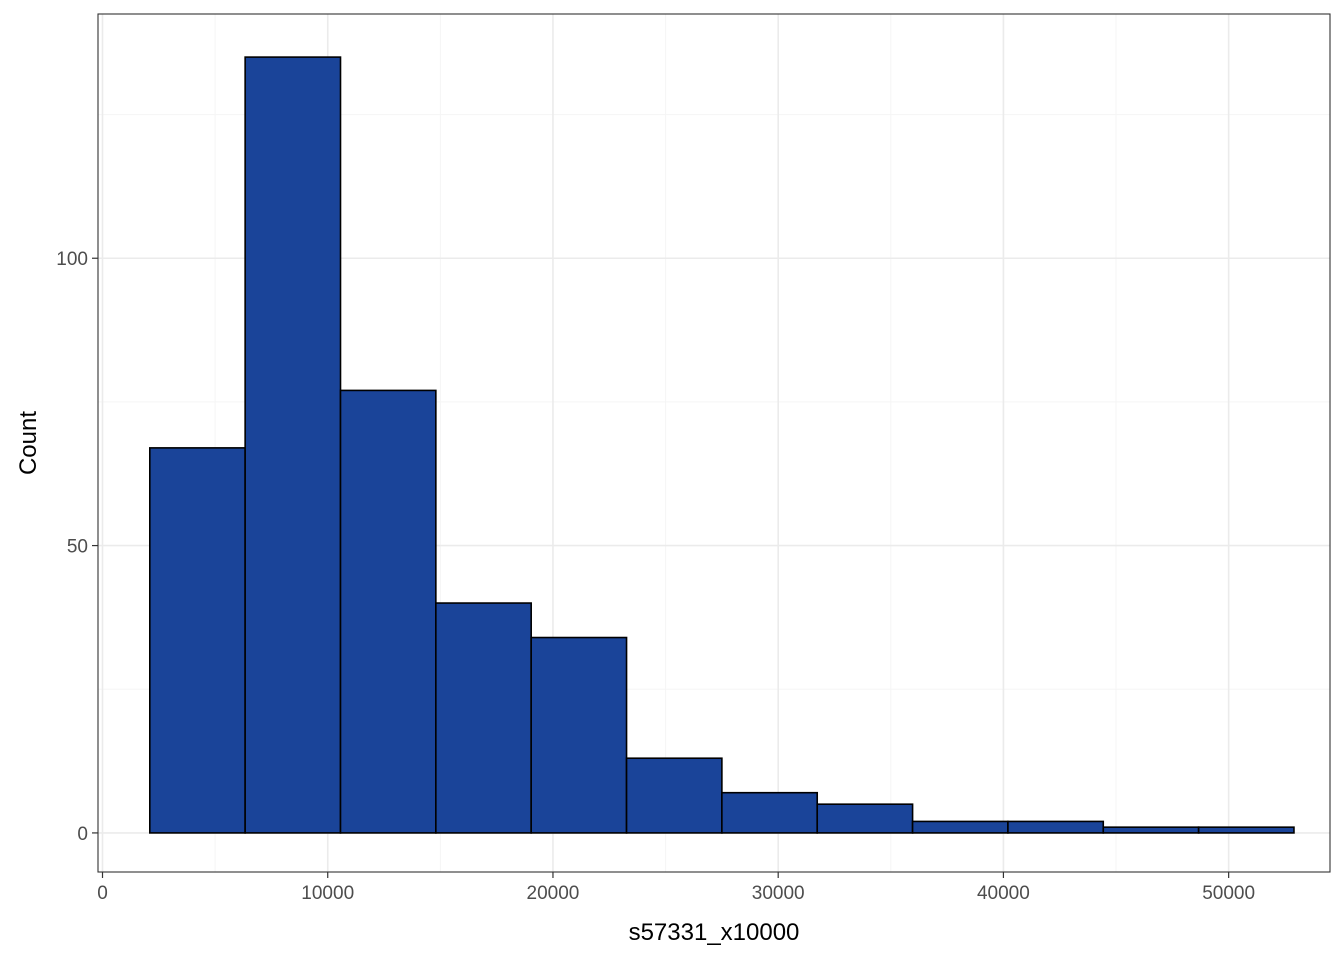 Image resolution: width=1344 pixels, height=960 pixels. What do you see at coordinates (327, 893) in the screenshot?
I see `x-tick-label-1: 10000` at bounding box center [327, 893].